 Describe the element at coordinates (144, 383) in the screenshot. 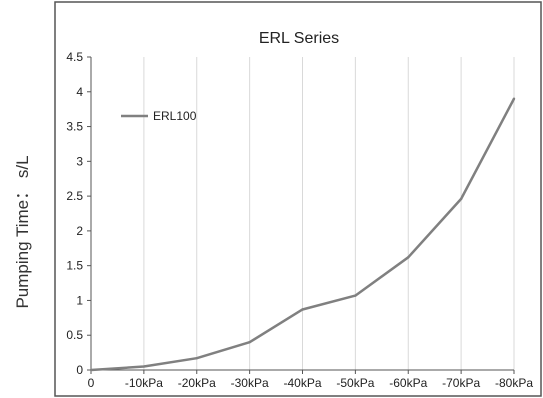

I see `x-tick-label: -10kPa` at that location.